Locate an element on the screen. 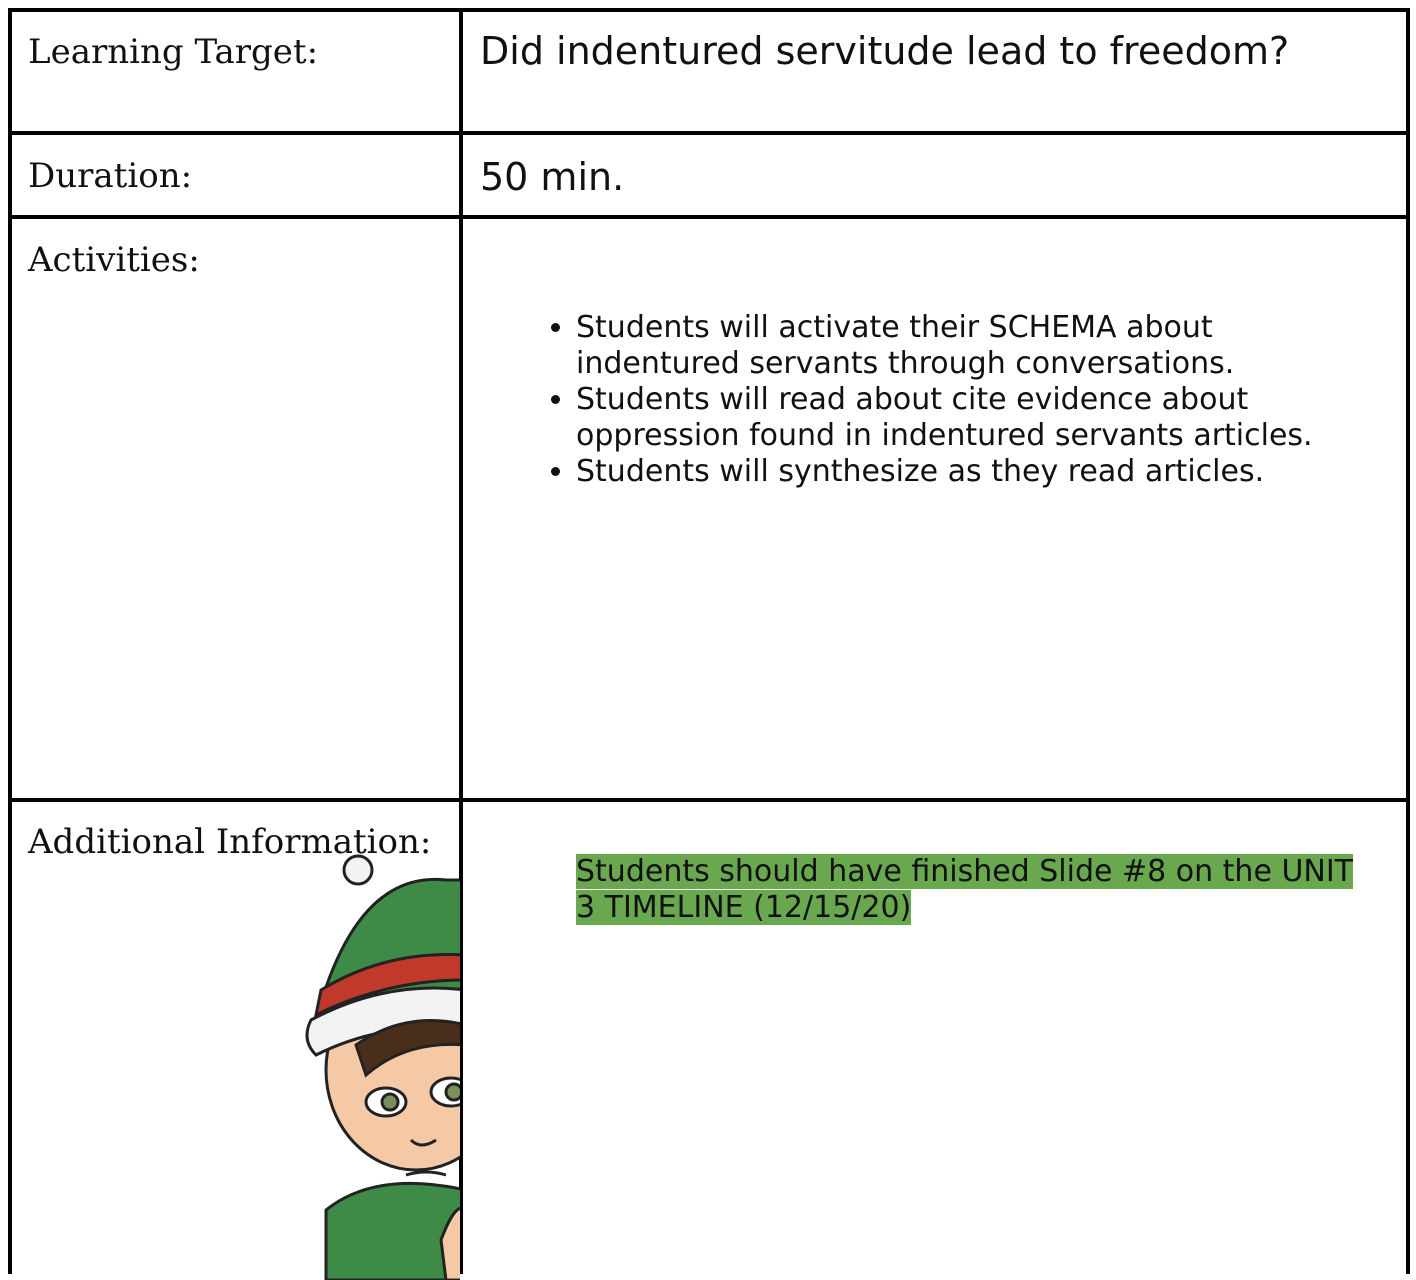 This screenshot has width=1416, height=1280. row-label: Duration: is located at coordinates (110, 176).